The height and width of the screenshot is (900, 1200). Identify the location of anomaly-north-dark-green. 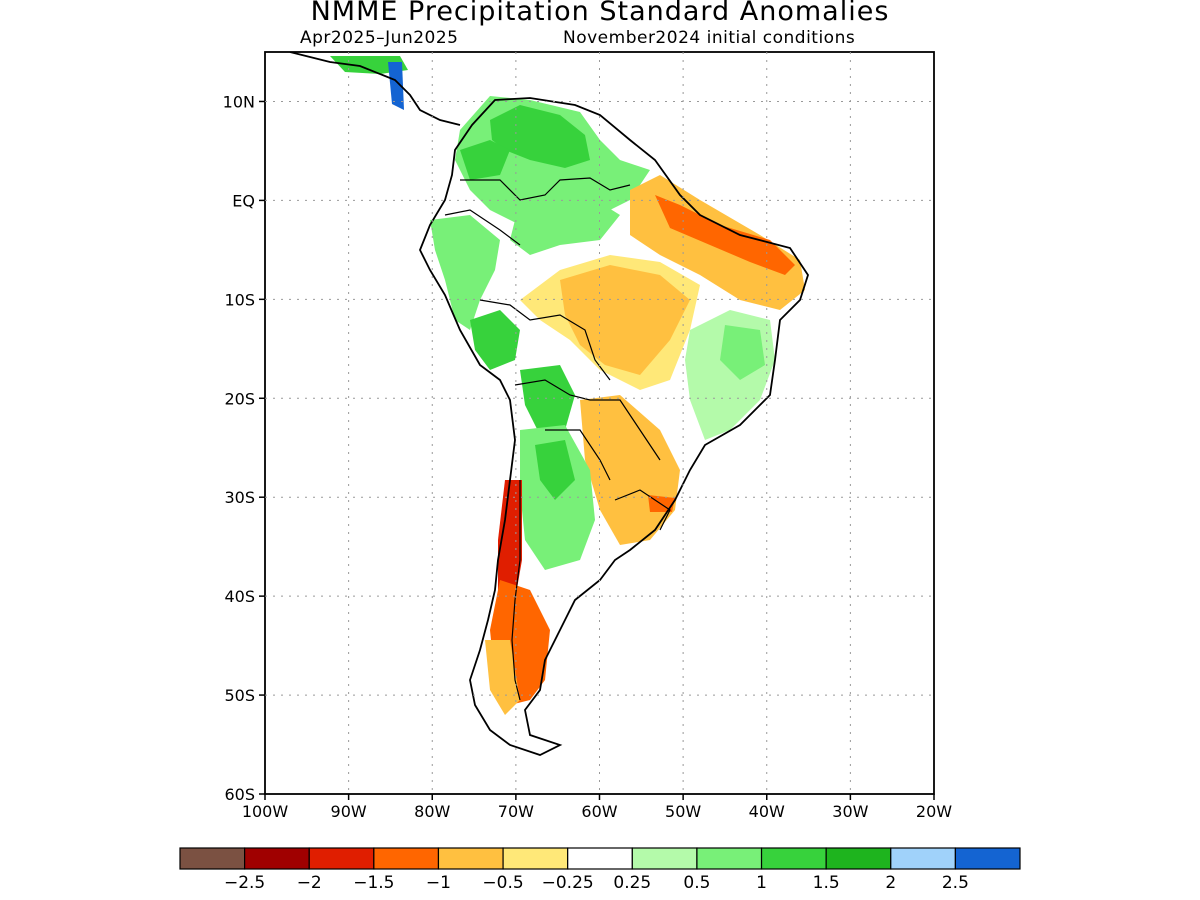
(540, 136).